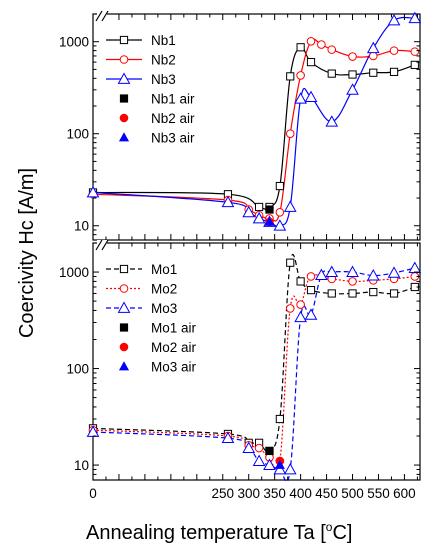  I want to click on x-axis-title-unit: C], so click(342, 533).